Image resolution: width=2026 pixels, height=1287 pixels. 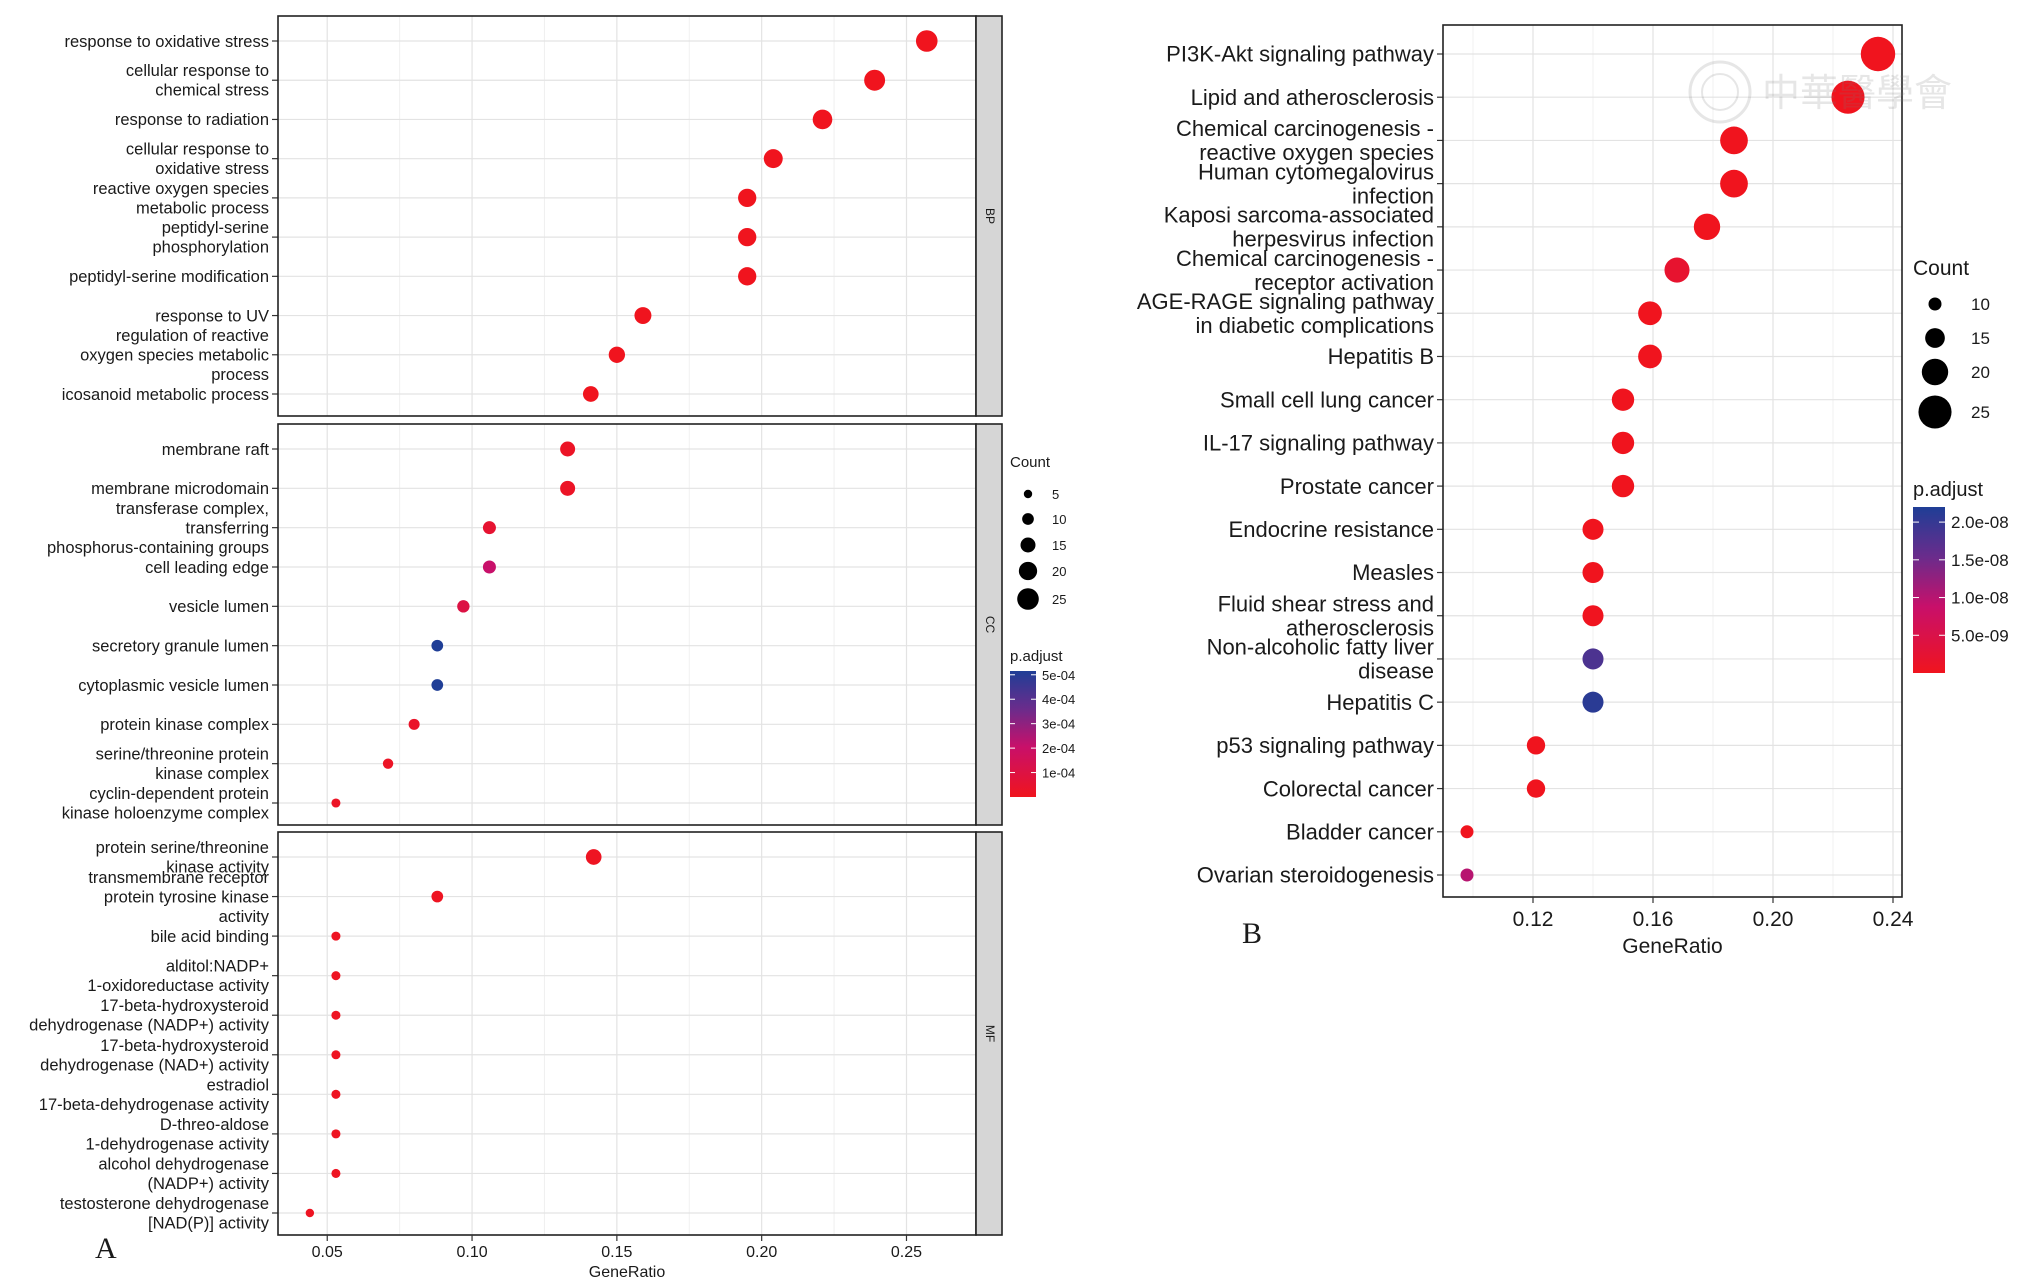 I want to click on data-point-endocrine-resistance, so click(x=1593, y=529).